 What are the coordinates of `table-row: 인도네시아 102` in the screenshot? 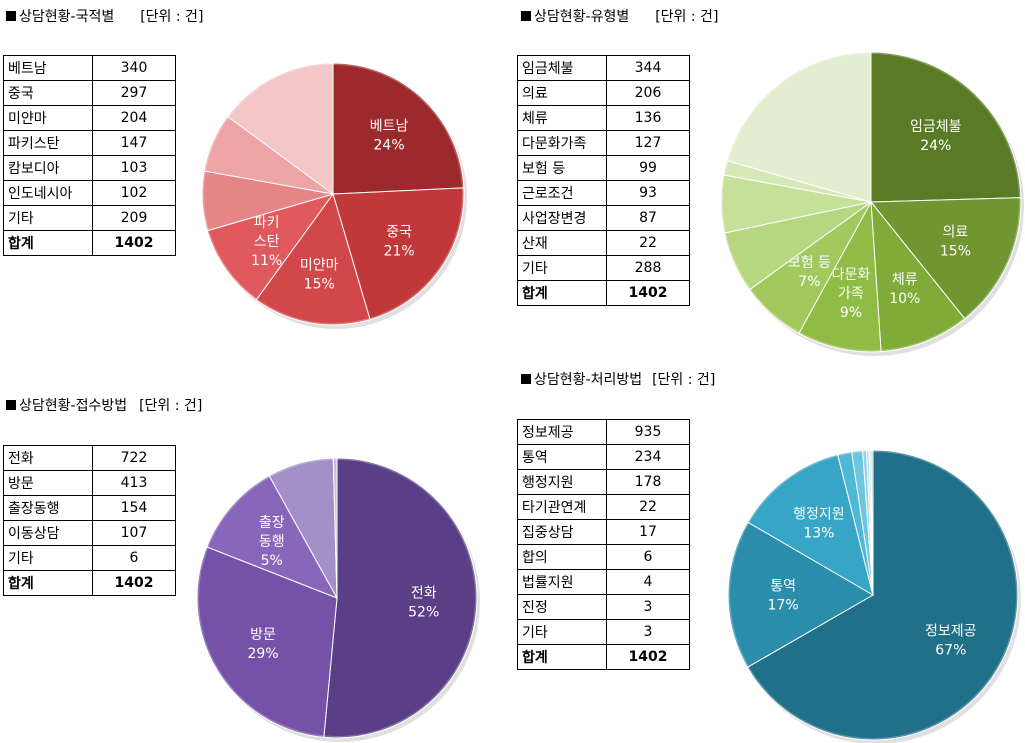 It's located at (89, 193).